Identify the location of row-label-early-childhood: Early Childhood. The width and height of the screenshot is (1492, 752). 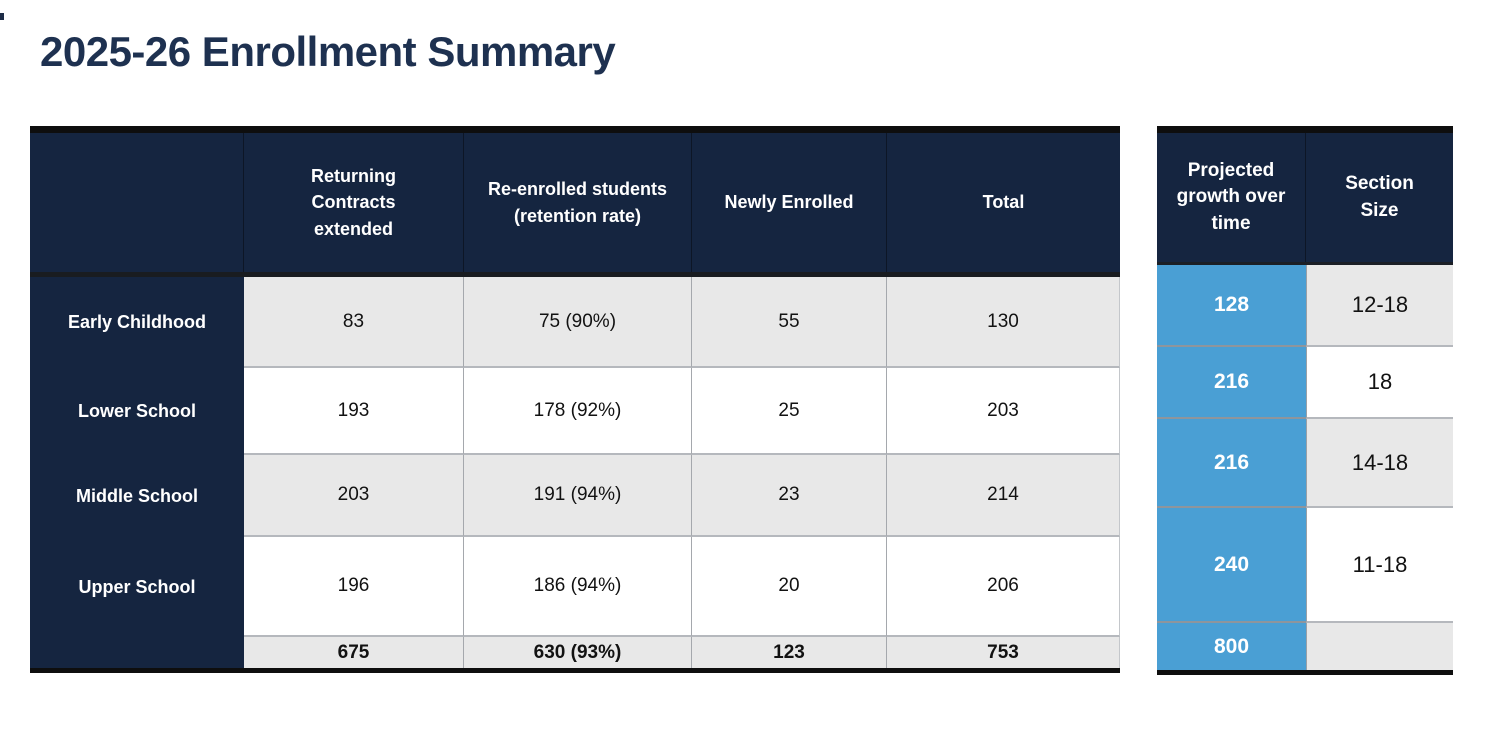
(137, 322).